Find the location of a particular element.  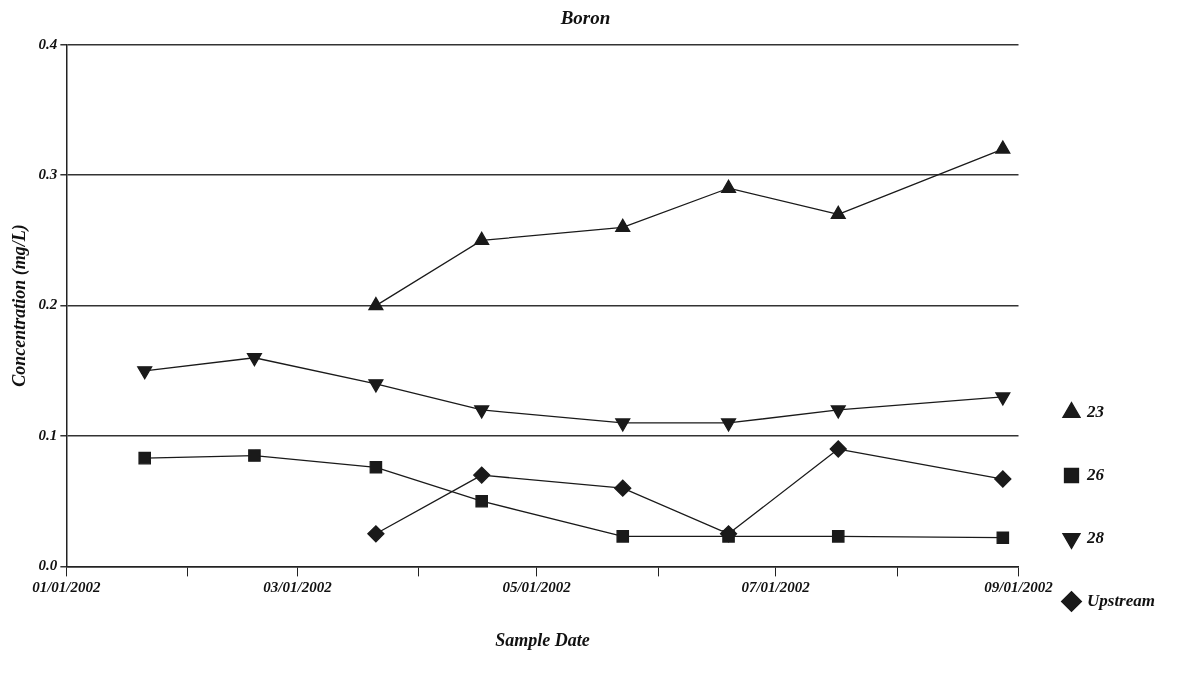

legend-label: 28 is located at coordinates (1095, 537).